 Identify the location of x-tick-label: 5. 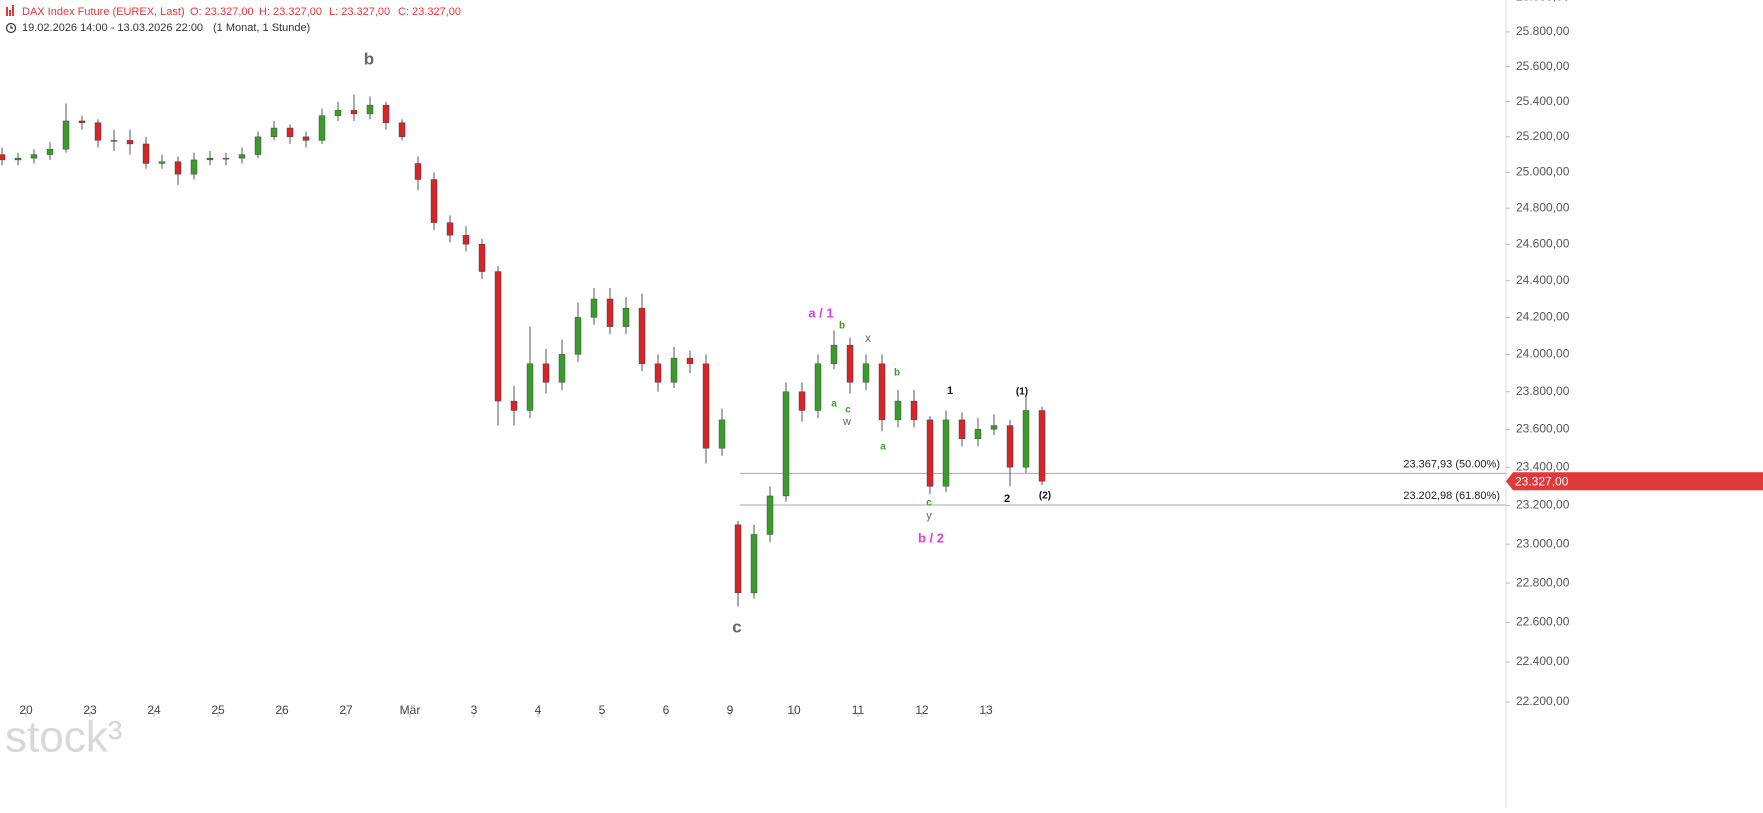
(602, 710).